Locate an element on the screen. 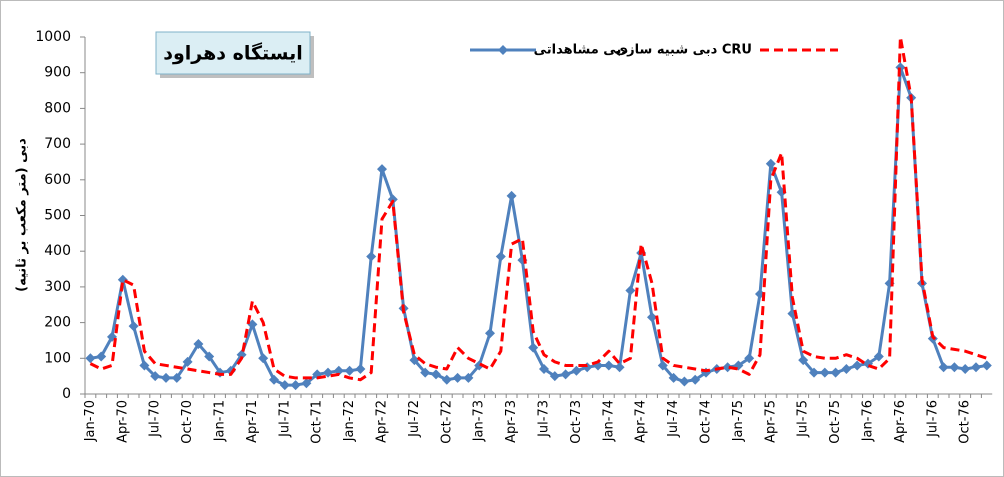 Image resolution: width=1004 pixels, height=477 pixels. x-tick-label: Jan-70 is located at coordinates (90, 421).